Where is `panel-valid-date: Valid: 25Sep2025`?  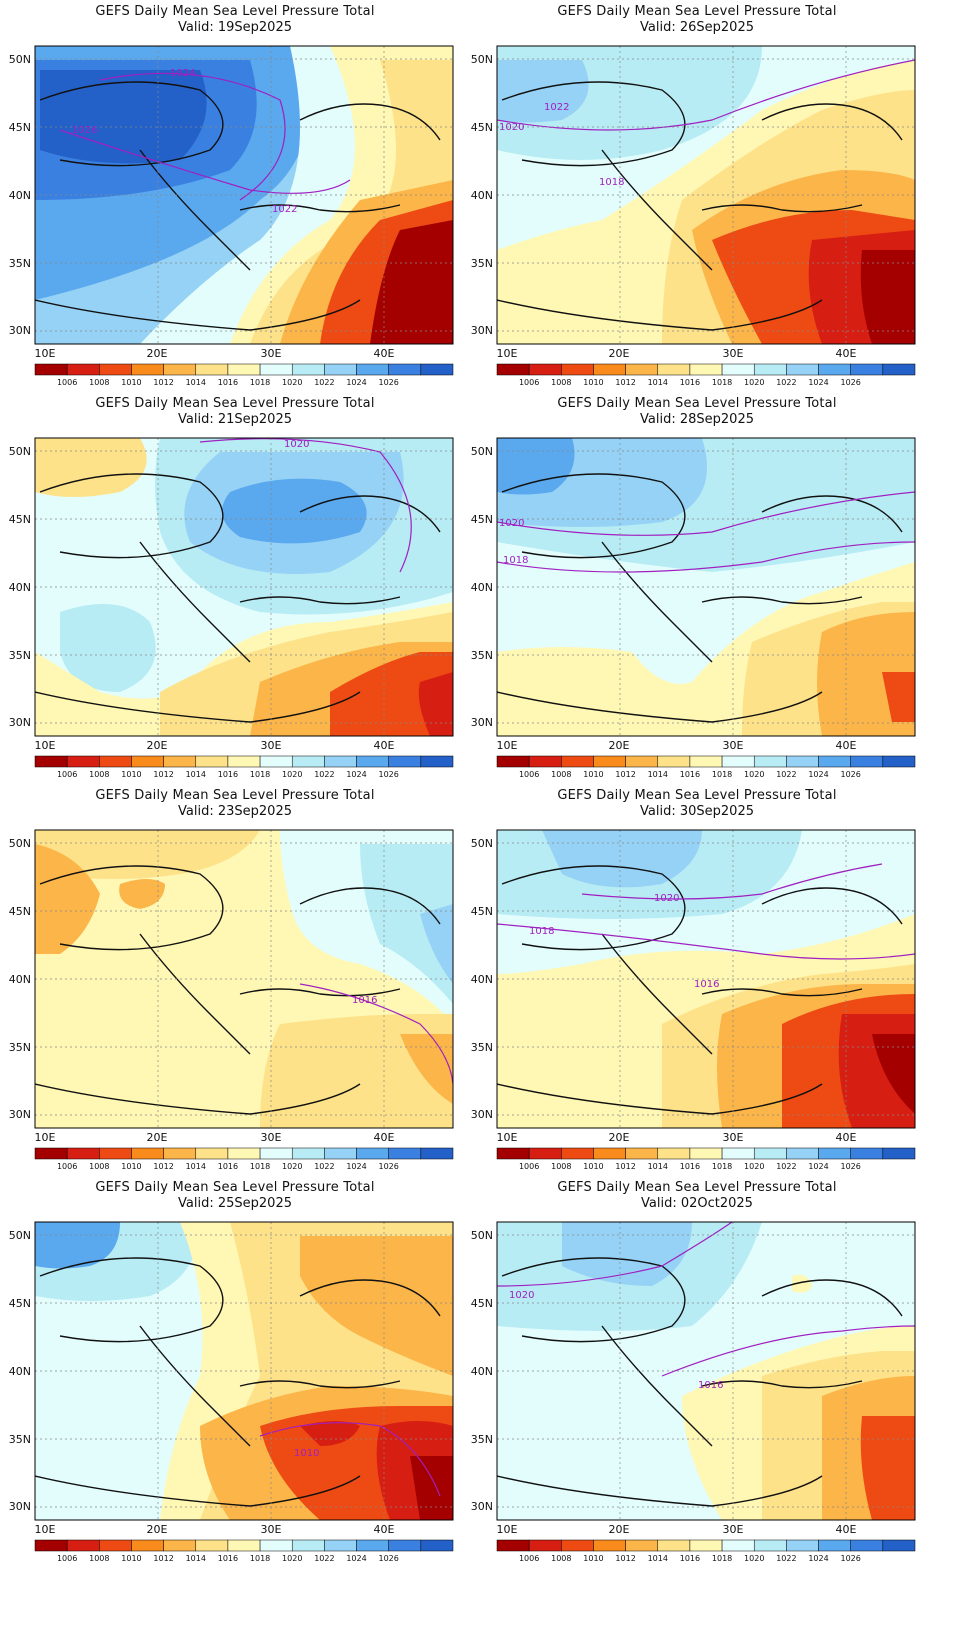
panel-valid-date: Valid: 25Sep2025 is located at coordinates (235, 1203).